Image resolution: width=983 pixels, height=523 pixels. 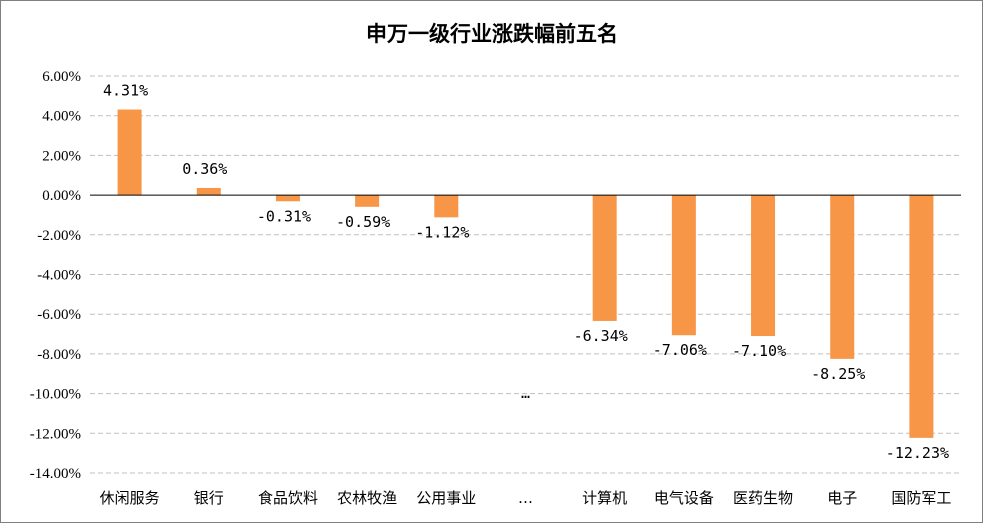 I want to click on data-label: -0.59%, so click(x=363, y=222).